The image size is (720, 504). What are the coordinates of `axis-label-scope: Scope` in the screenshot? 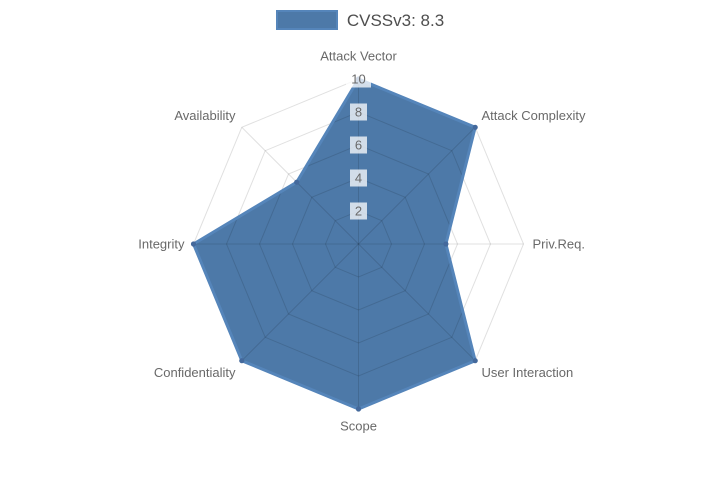 It's located at (358, 426).